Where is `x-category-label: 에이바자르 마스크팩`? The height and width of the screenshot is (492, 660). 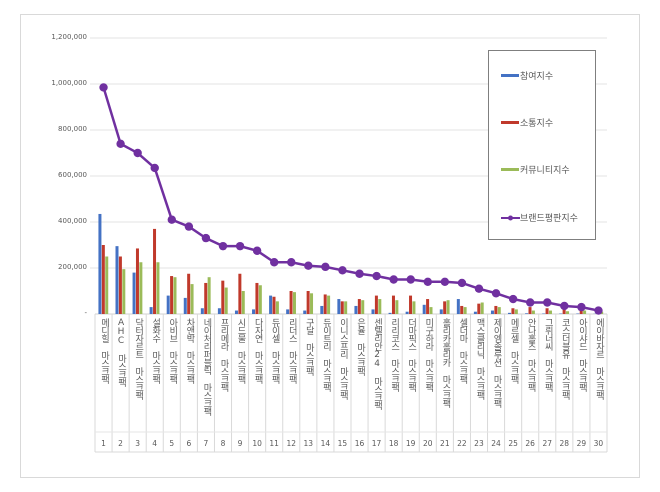
x-category-label: 에이바자르 마스크팩 is located at coordinates (598, 358).